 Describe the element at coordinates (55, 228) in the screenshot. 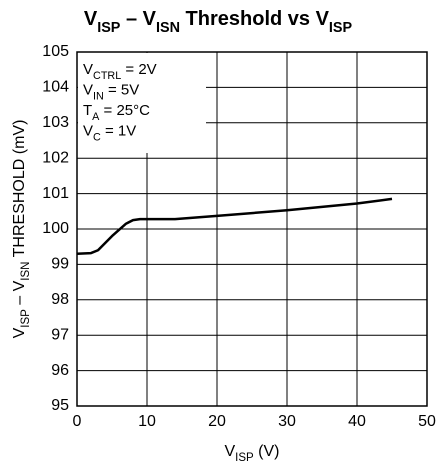

I see `y-tick-label: 100` at that location.